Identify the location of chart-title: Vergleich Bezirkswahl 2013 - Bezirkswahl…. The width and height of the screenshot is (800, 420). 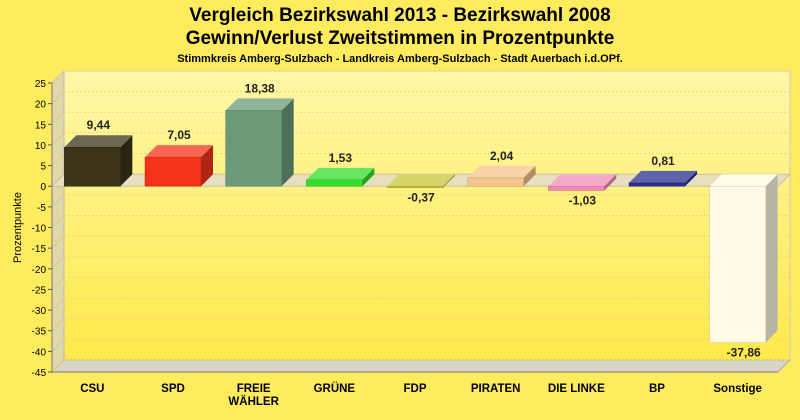
(400, 15).